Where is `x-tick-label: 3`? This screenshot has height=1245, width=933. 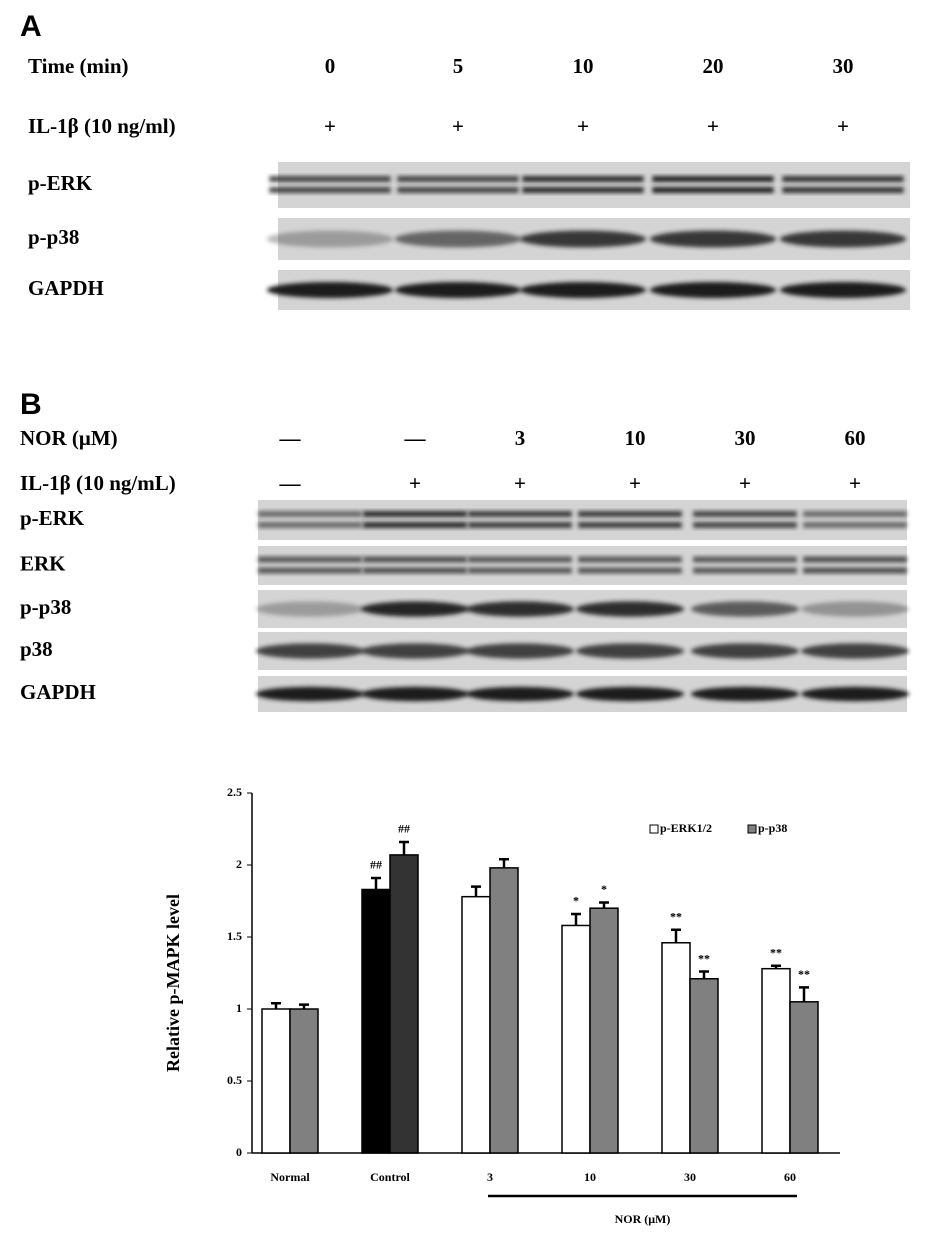
x-tick-label: 3 is located at coordinates (490, 1177).